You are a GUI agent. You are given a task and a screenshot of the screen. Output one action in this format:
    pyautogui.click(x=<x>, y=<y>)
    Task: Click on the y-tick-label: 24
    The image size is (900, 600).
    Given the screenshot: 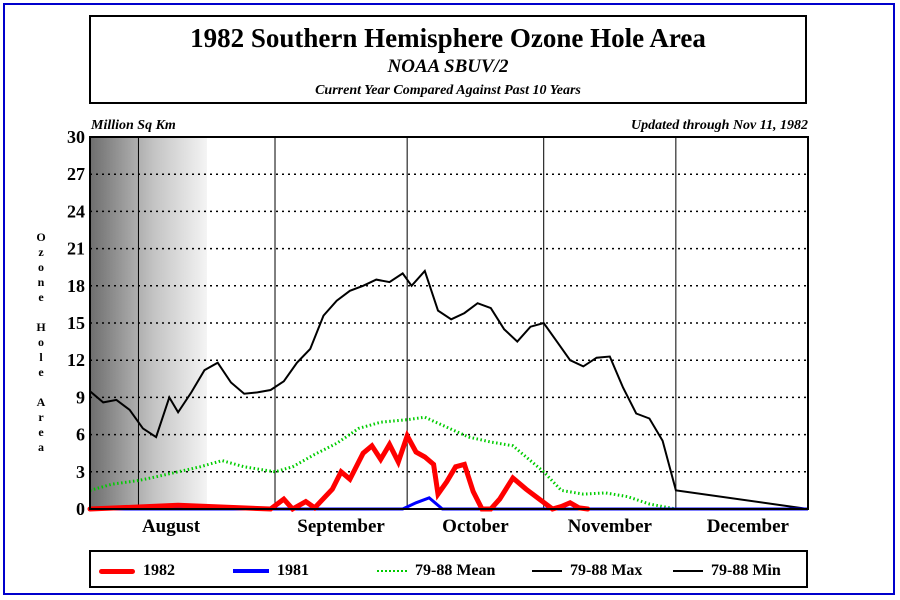 What is the action you would take?
    pyautogui.click(x=76, y=211)
    